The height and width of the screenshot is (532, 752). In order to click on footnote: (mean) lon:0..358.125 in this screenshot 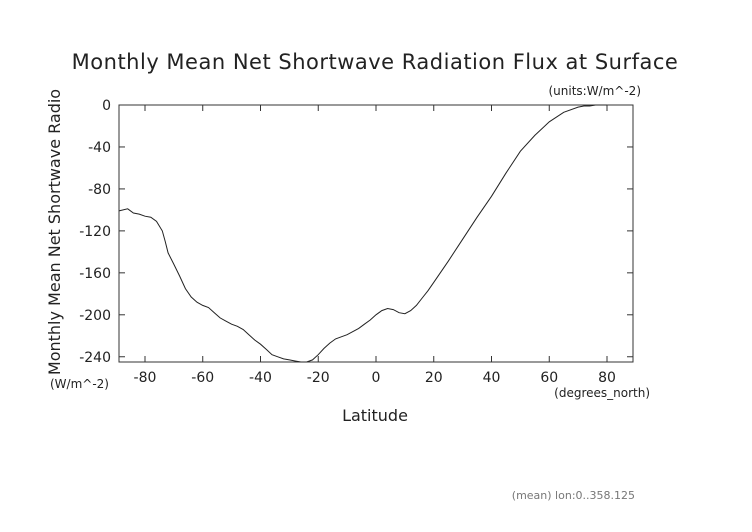, I will do `click(573, 495)`.